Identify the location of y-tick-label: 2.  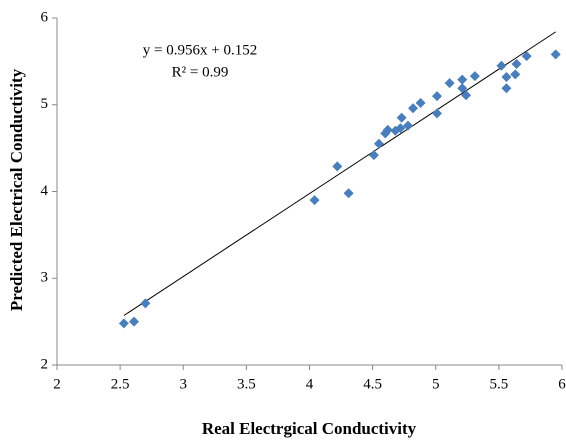
(45, 364).